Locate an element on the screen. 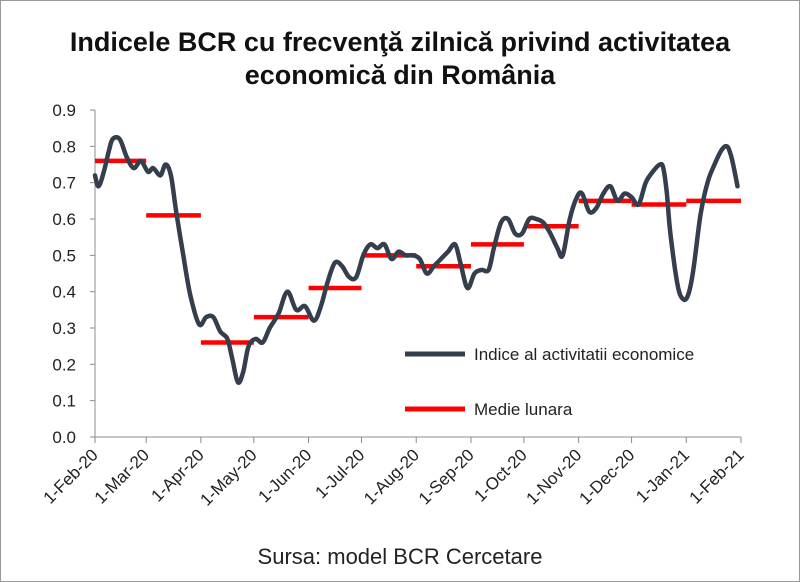  y-tick-label: 0.0 is located at coordinates (64, 437).